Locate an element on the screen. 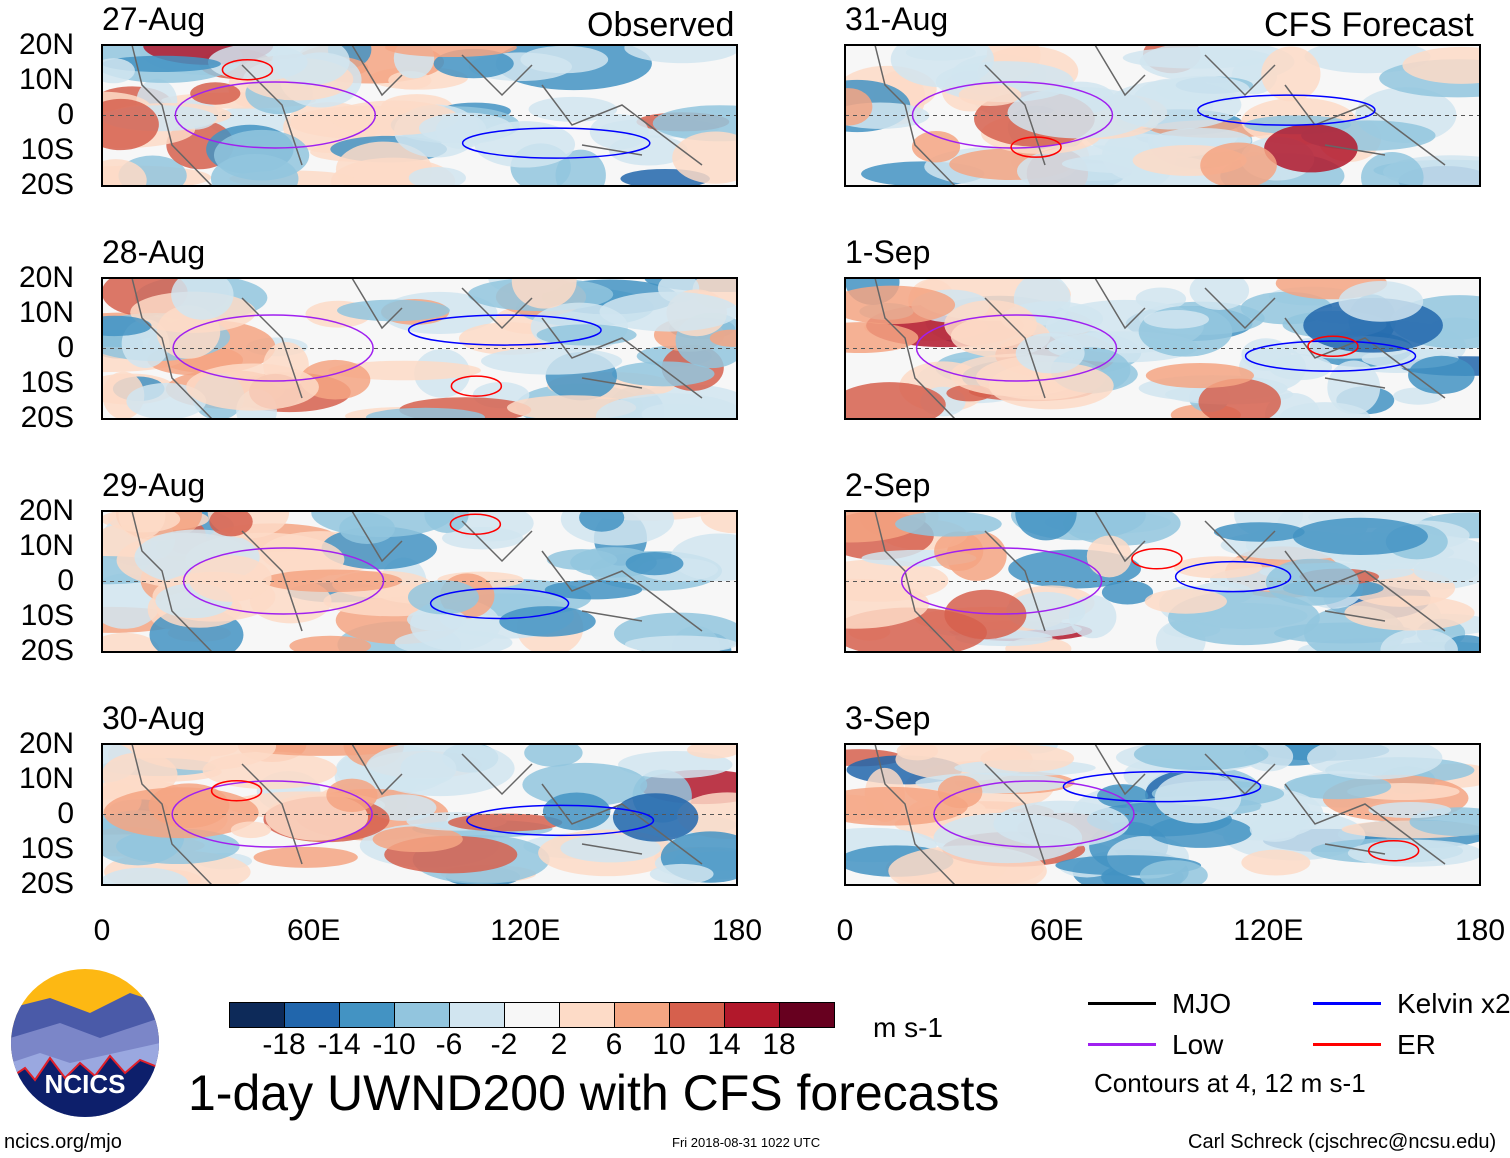 The image size is (1510, 1158). credit: Carl Schreck (cjschrec@ncsu.edu) is located at coordinates (1342, 1142).